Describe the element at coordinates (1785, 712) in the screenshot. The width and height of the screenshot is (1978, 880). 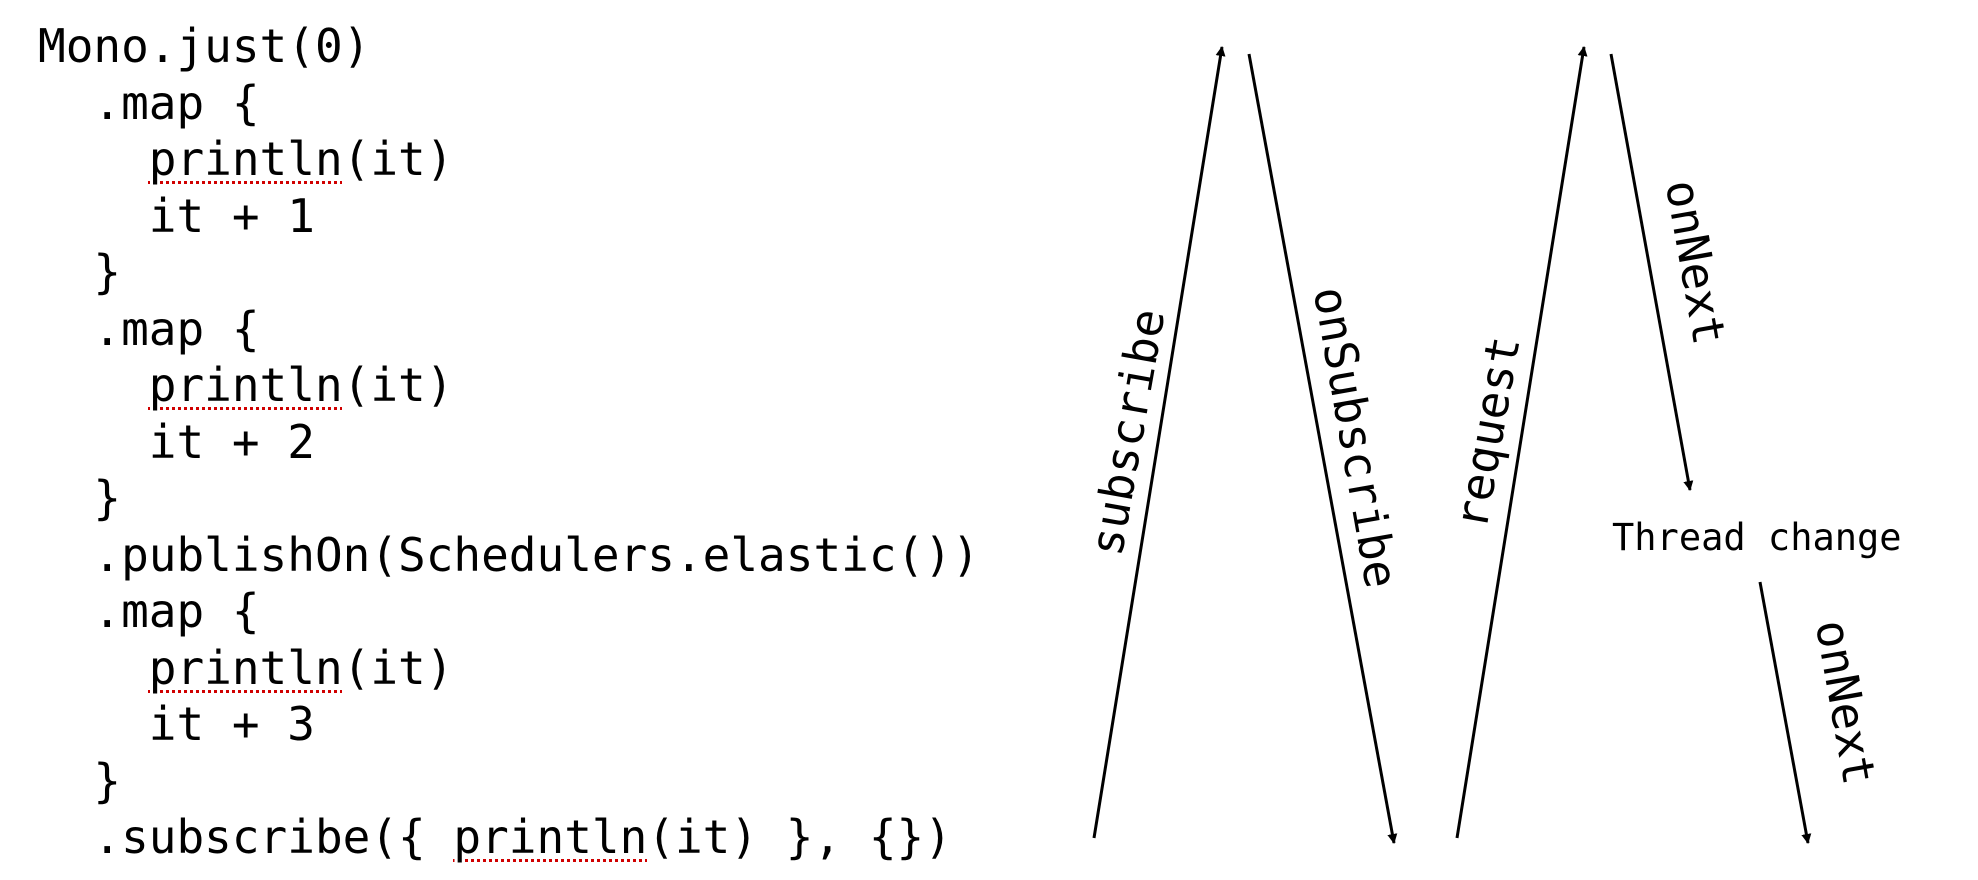
I see `on-next-arrow-after` at that location.